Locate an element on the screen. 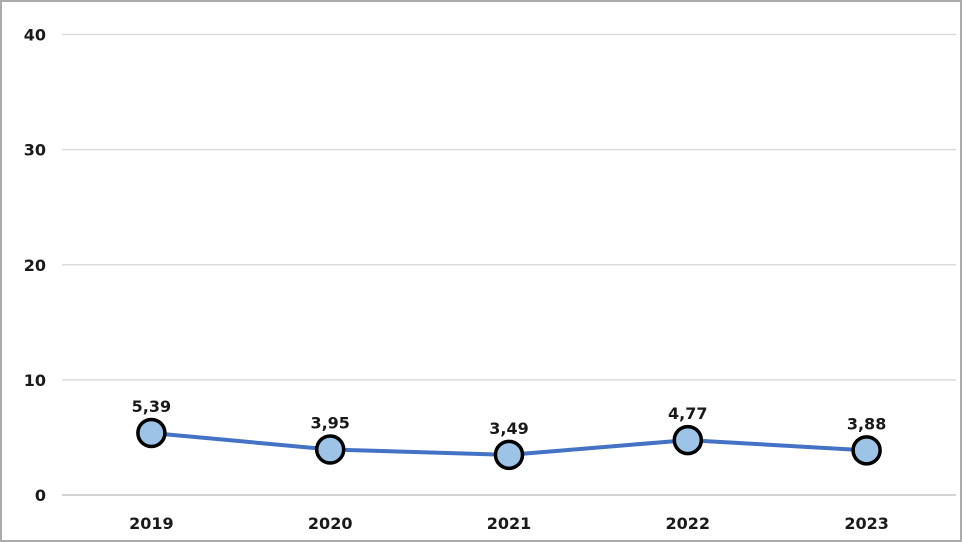 This screenshot has height=542, width=962. y-tick-label: 0 is located at coordinates (40, 495).